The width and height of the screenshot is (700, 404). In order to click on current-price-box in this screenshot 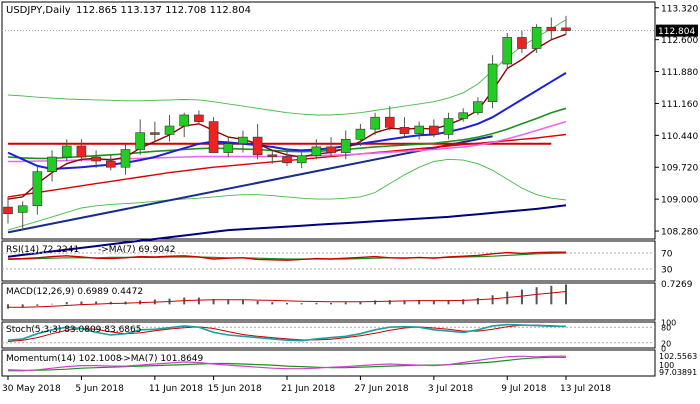, I will do `click(677, 30)`.